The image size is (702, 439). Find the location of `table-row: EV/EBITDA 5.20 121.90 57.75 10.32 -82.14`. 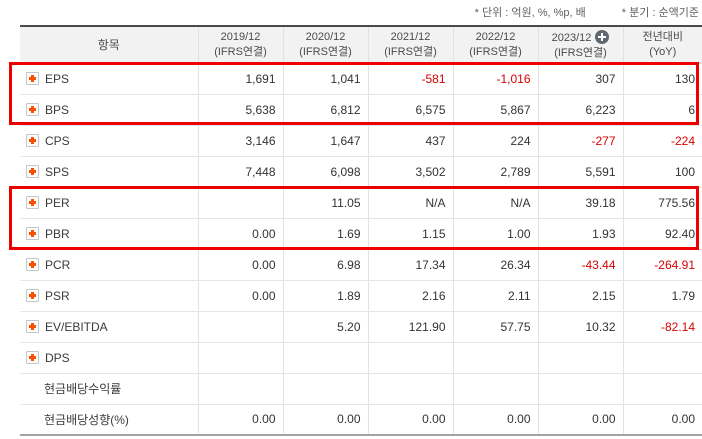

table-row: EV/EBITDA 5.20 121.90 57.75 10.32 -82.14 is located at coordinates (361, 327).